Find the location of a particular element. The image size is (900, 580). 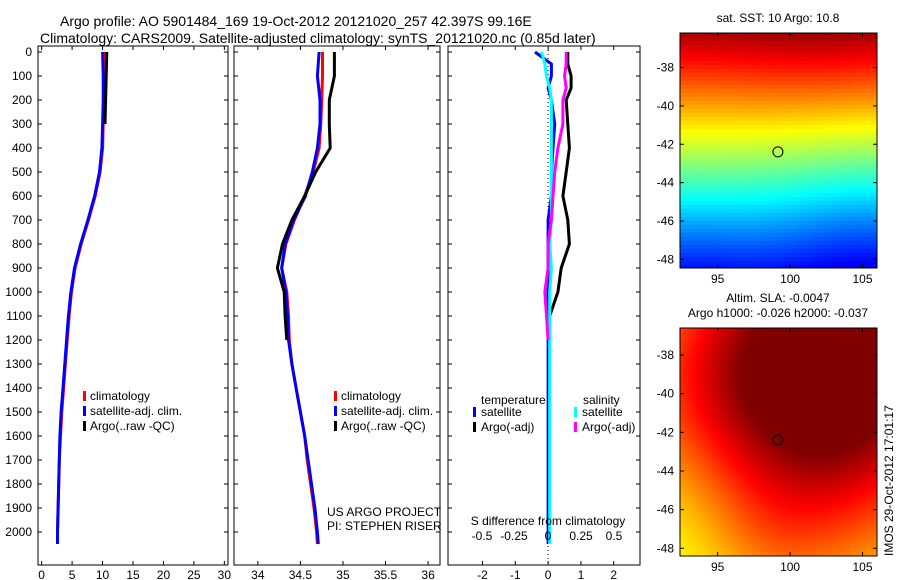

y-tick-label: 1500 is located at coordinates (18, 412).